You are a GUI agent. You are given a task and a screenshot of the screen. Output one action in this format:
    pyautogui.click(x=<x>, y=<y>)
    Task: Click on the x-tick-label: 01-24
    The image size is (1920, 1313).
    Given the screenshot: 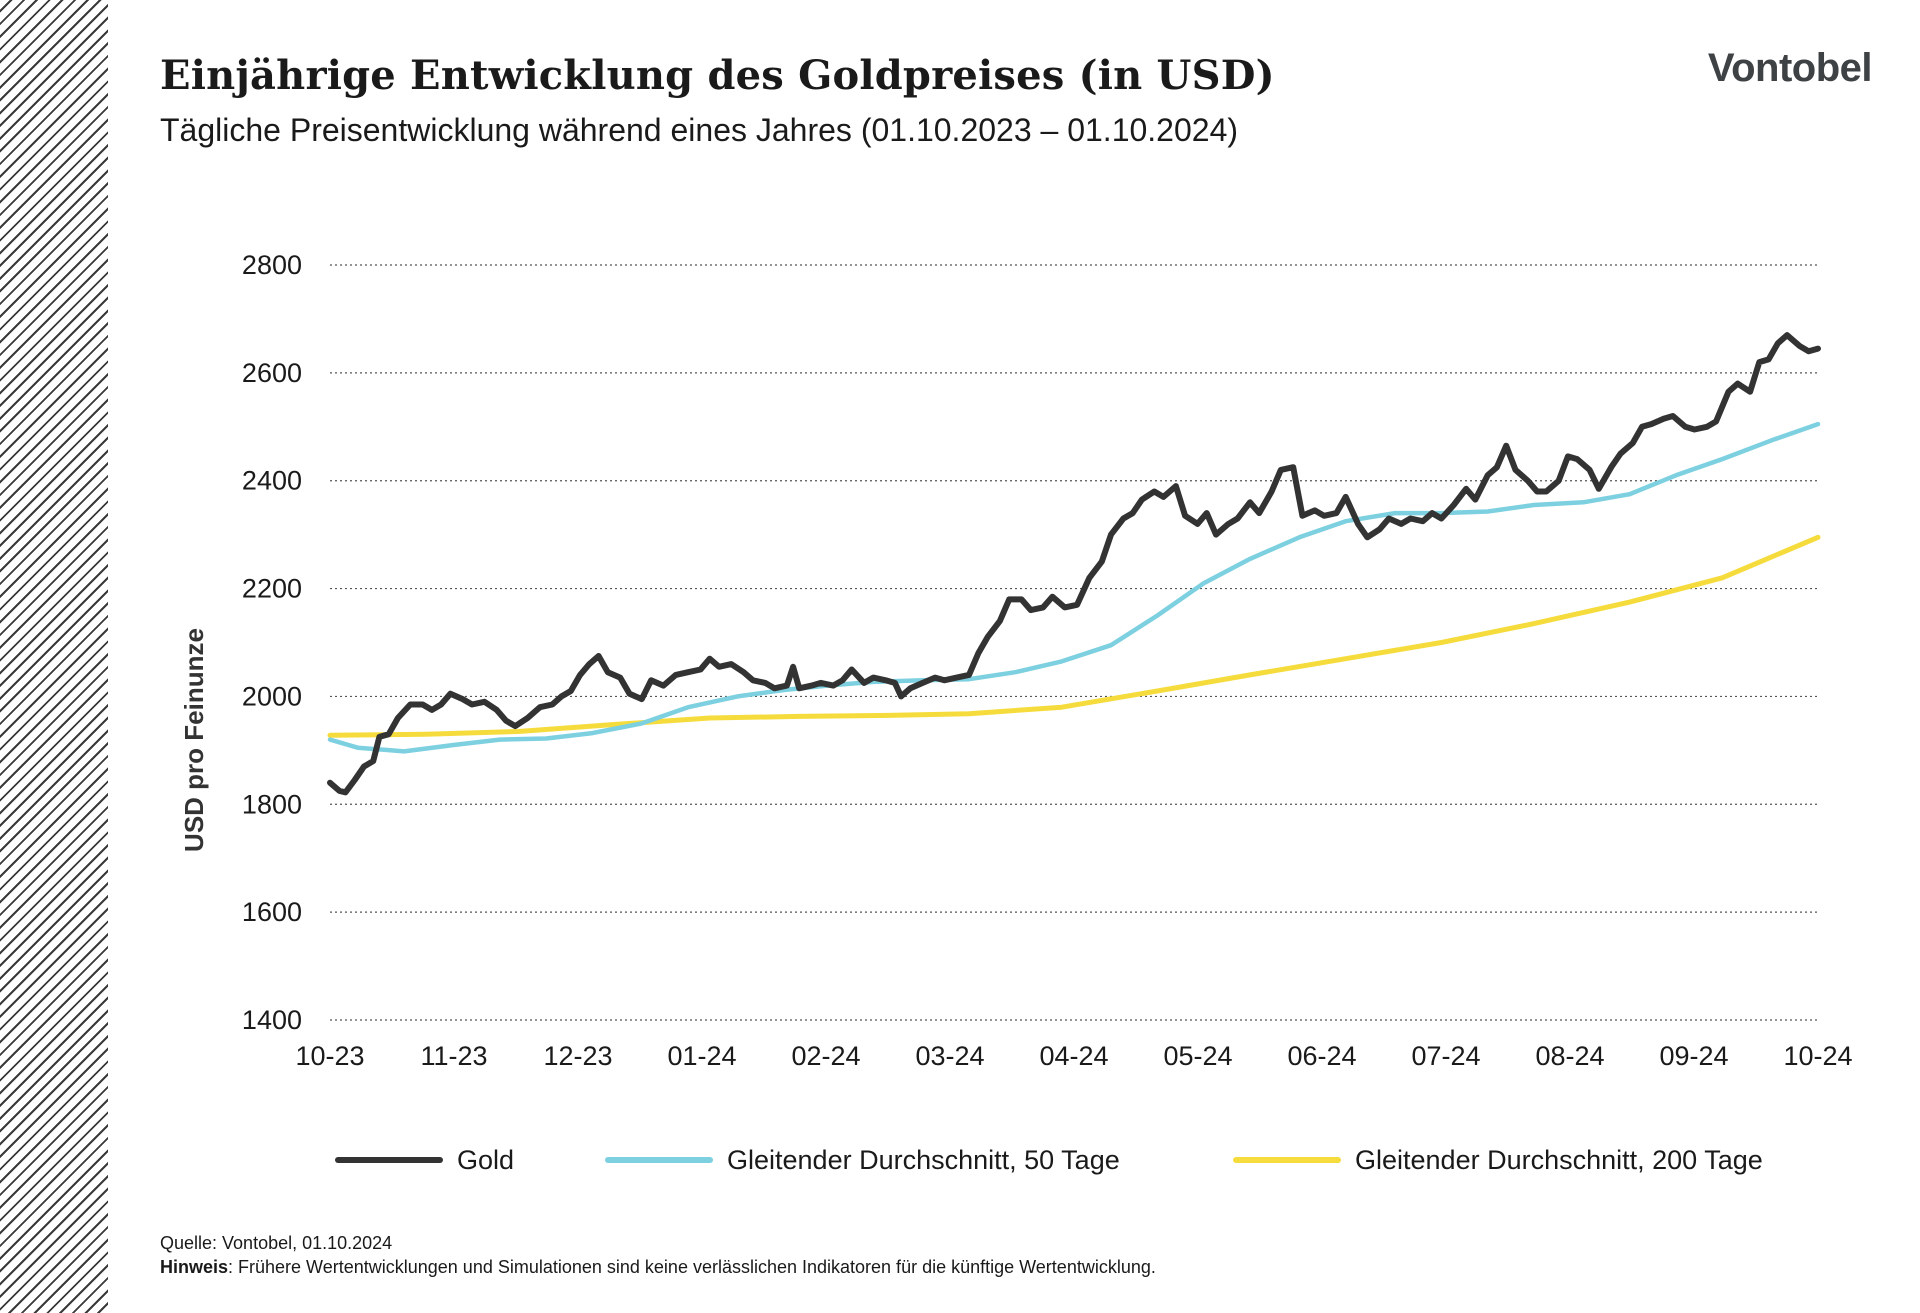 What is the action you would take?
    pyautogui.click(x=701, y=1056)
    